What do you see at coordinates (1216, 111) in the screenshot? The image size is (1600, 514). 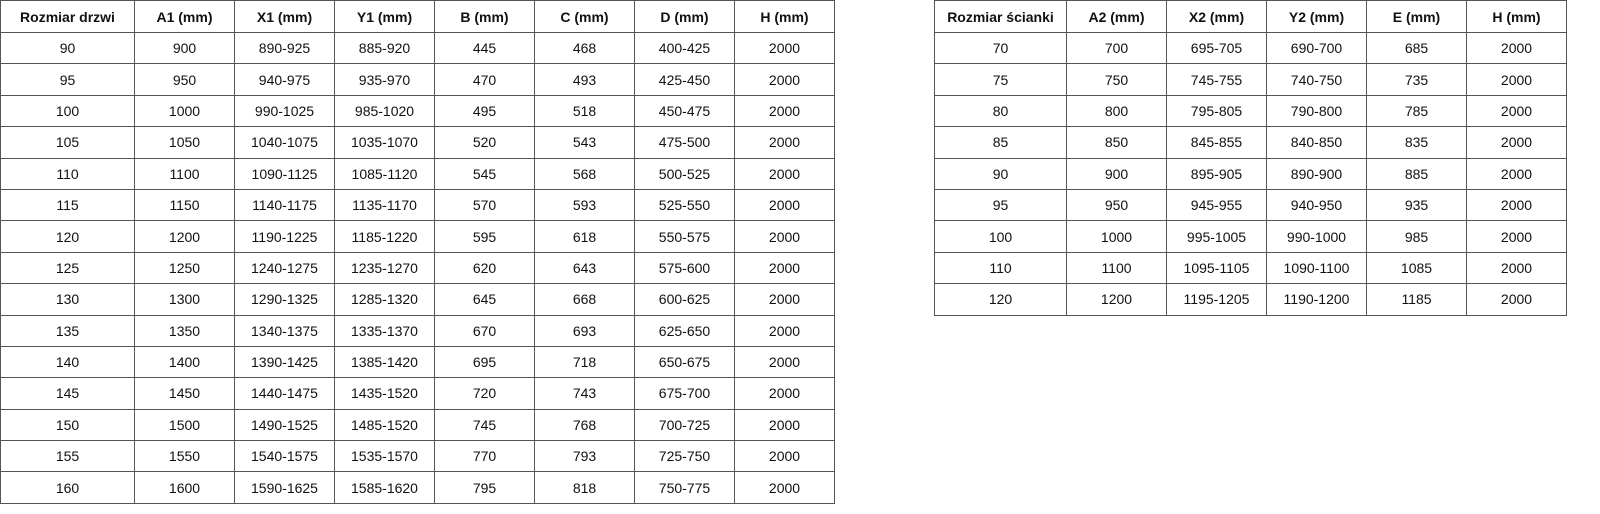 I see `table-cell: 795-805` at bounding box center [1216, 111].